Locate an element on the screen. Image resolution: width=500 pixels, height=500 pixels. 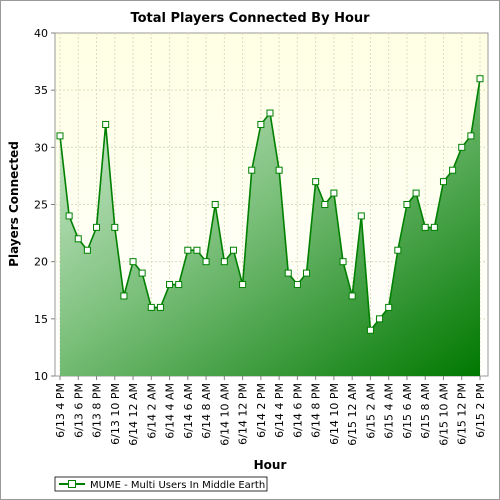
x-tick-label: 6/15 12 AM is located at coordinates (352, 414).